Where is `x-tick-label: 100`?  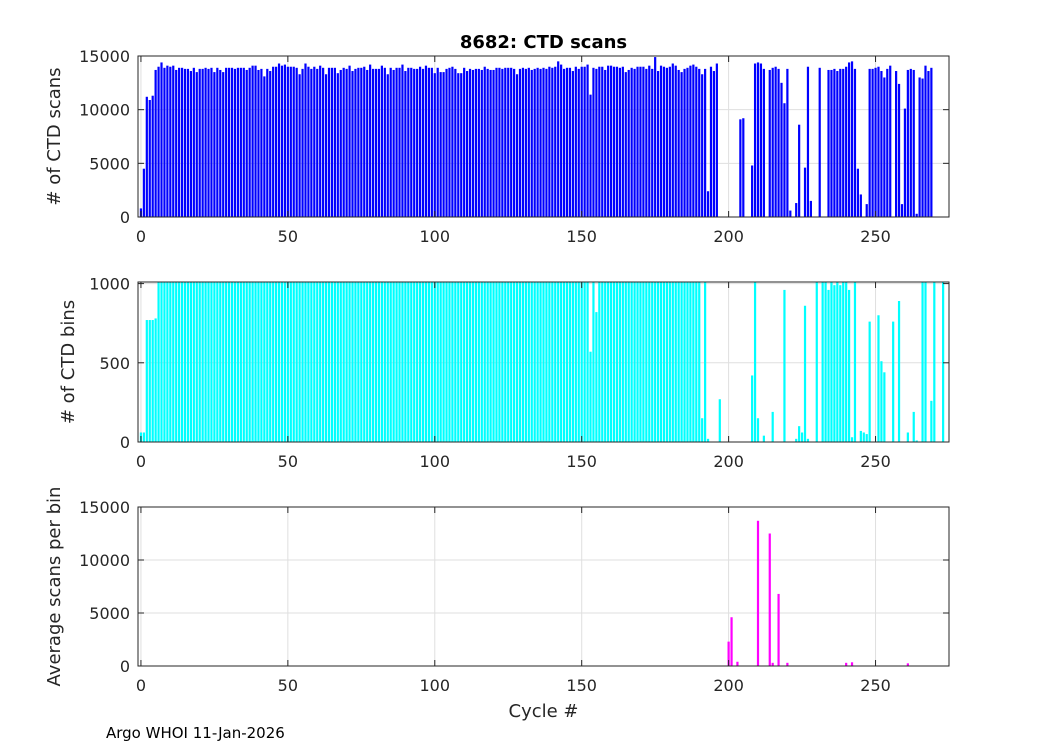
x-tick-label: 100 is located at coordinates (435, 461).